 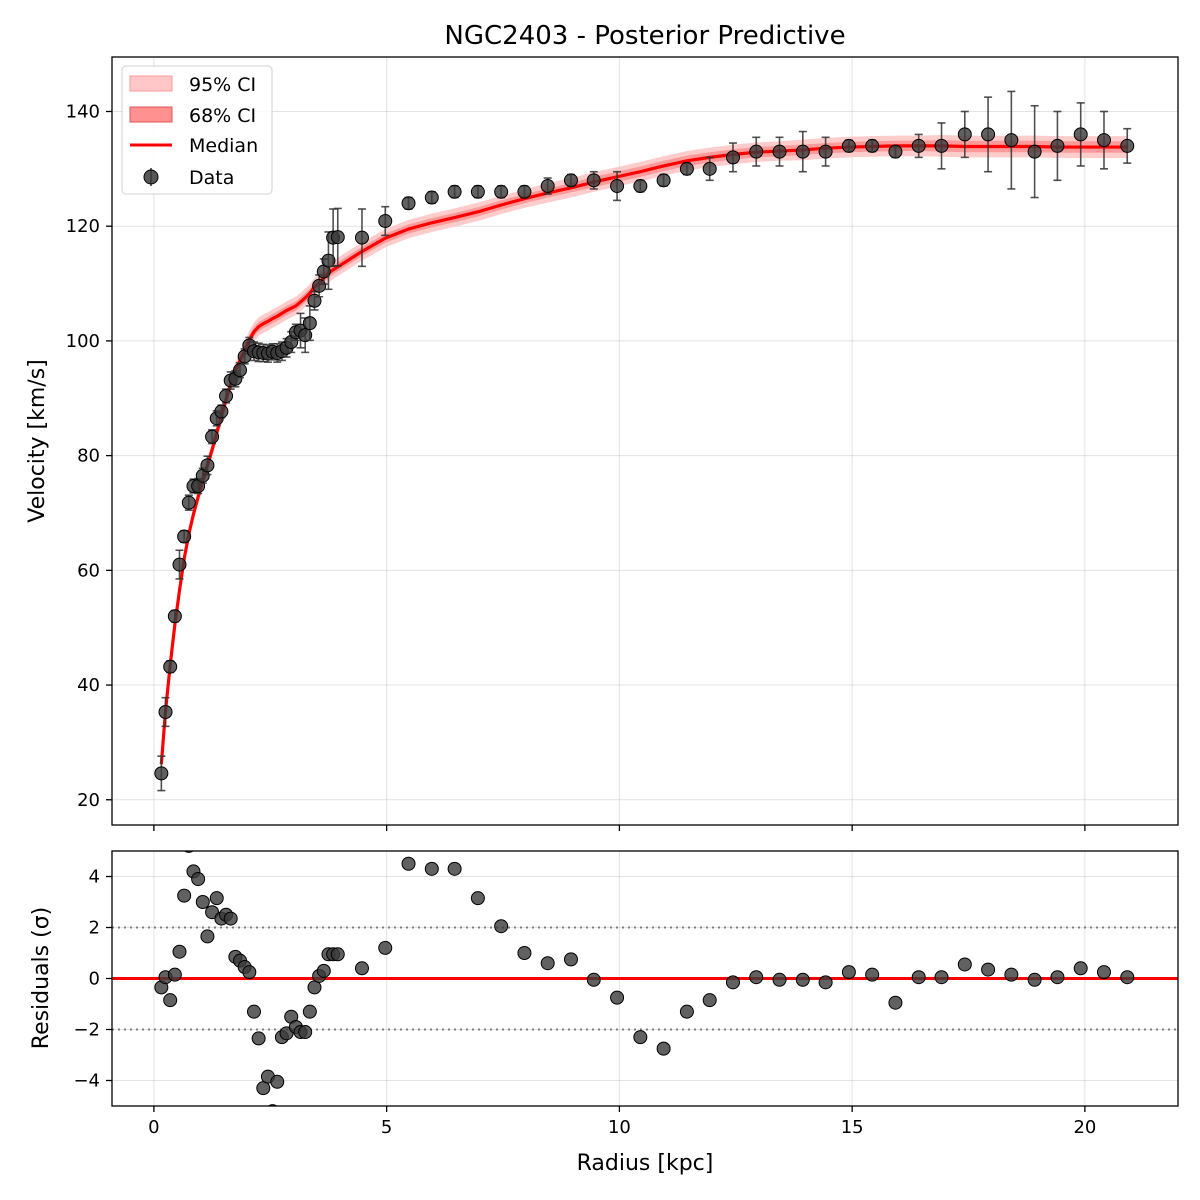 I want to click on legend-label-median: Median, so click(x=223, y=146).